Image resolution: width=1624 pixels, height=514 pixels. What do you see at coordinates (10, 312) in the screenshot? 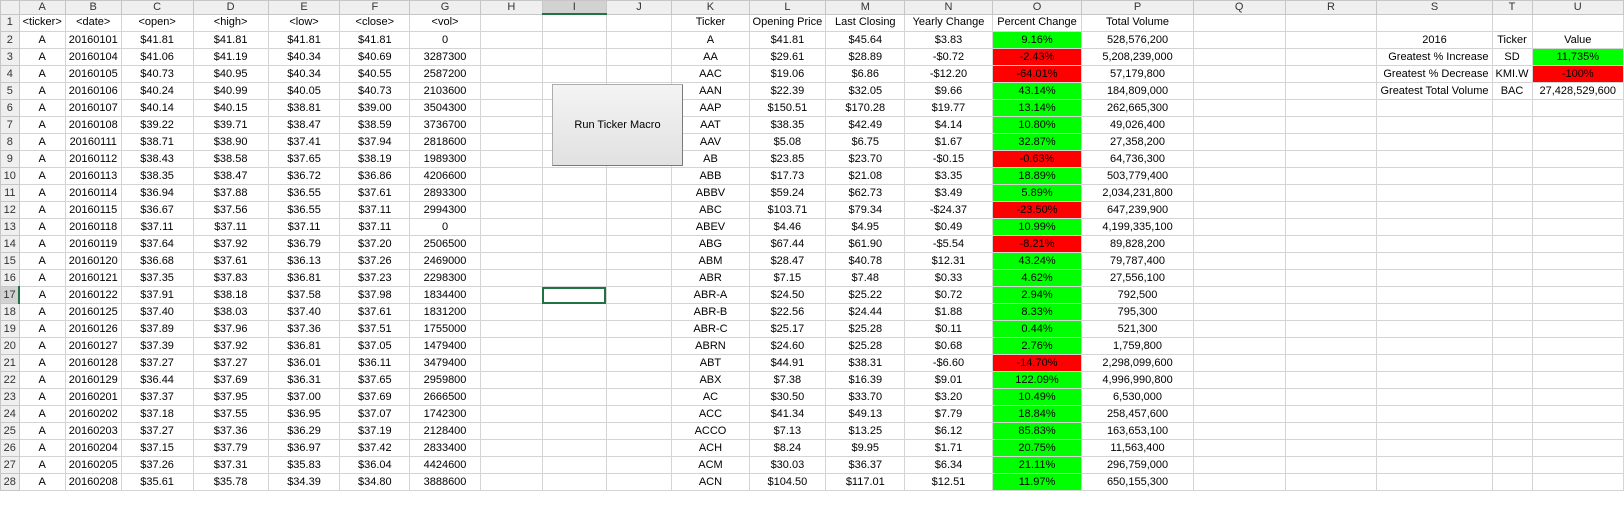
I see `row-header: 18` at bounding box center [10, 312].